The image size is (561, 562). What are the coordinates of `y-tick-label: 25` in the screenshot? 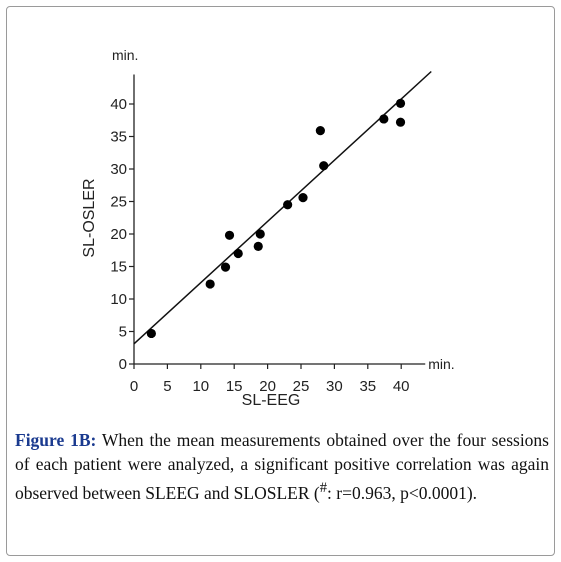 It's located at (118, 202).